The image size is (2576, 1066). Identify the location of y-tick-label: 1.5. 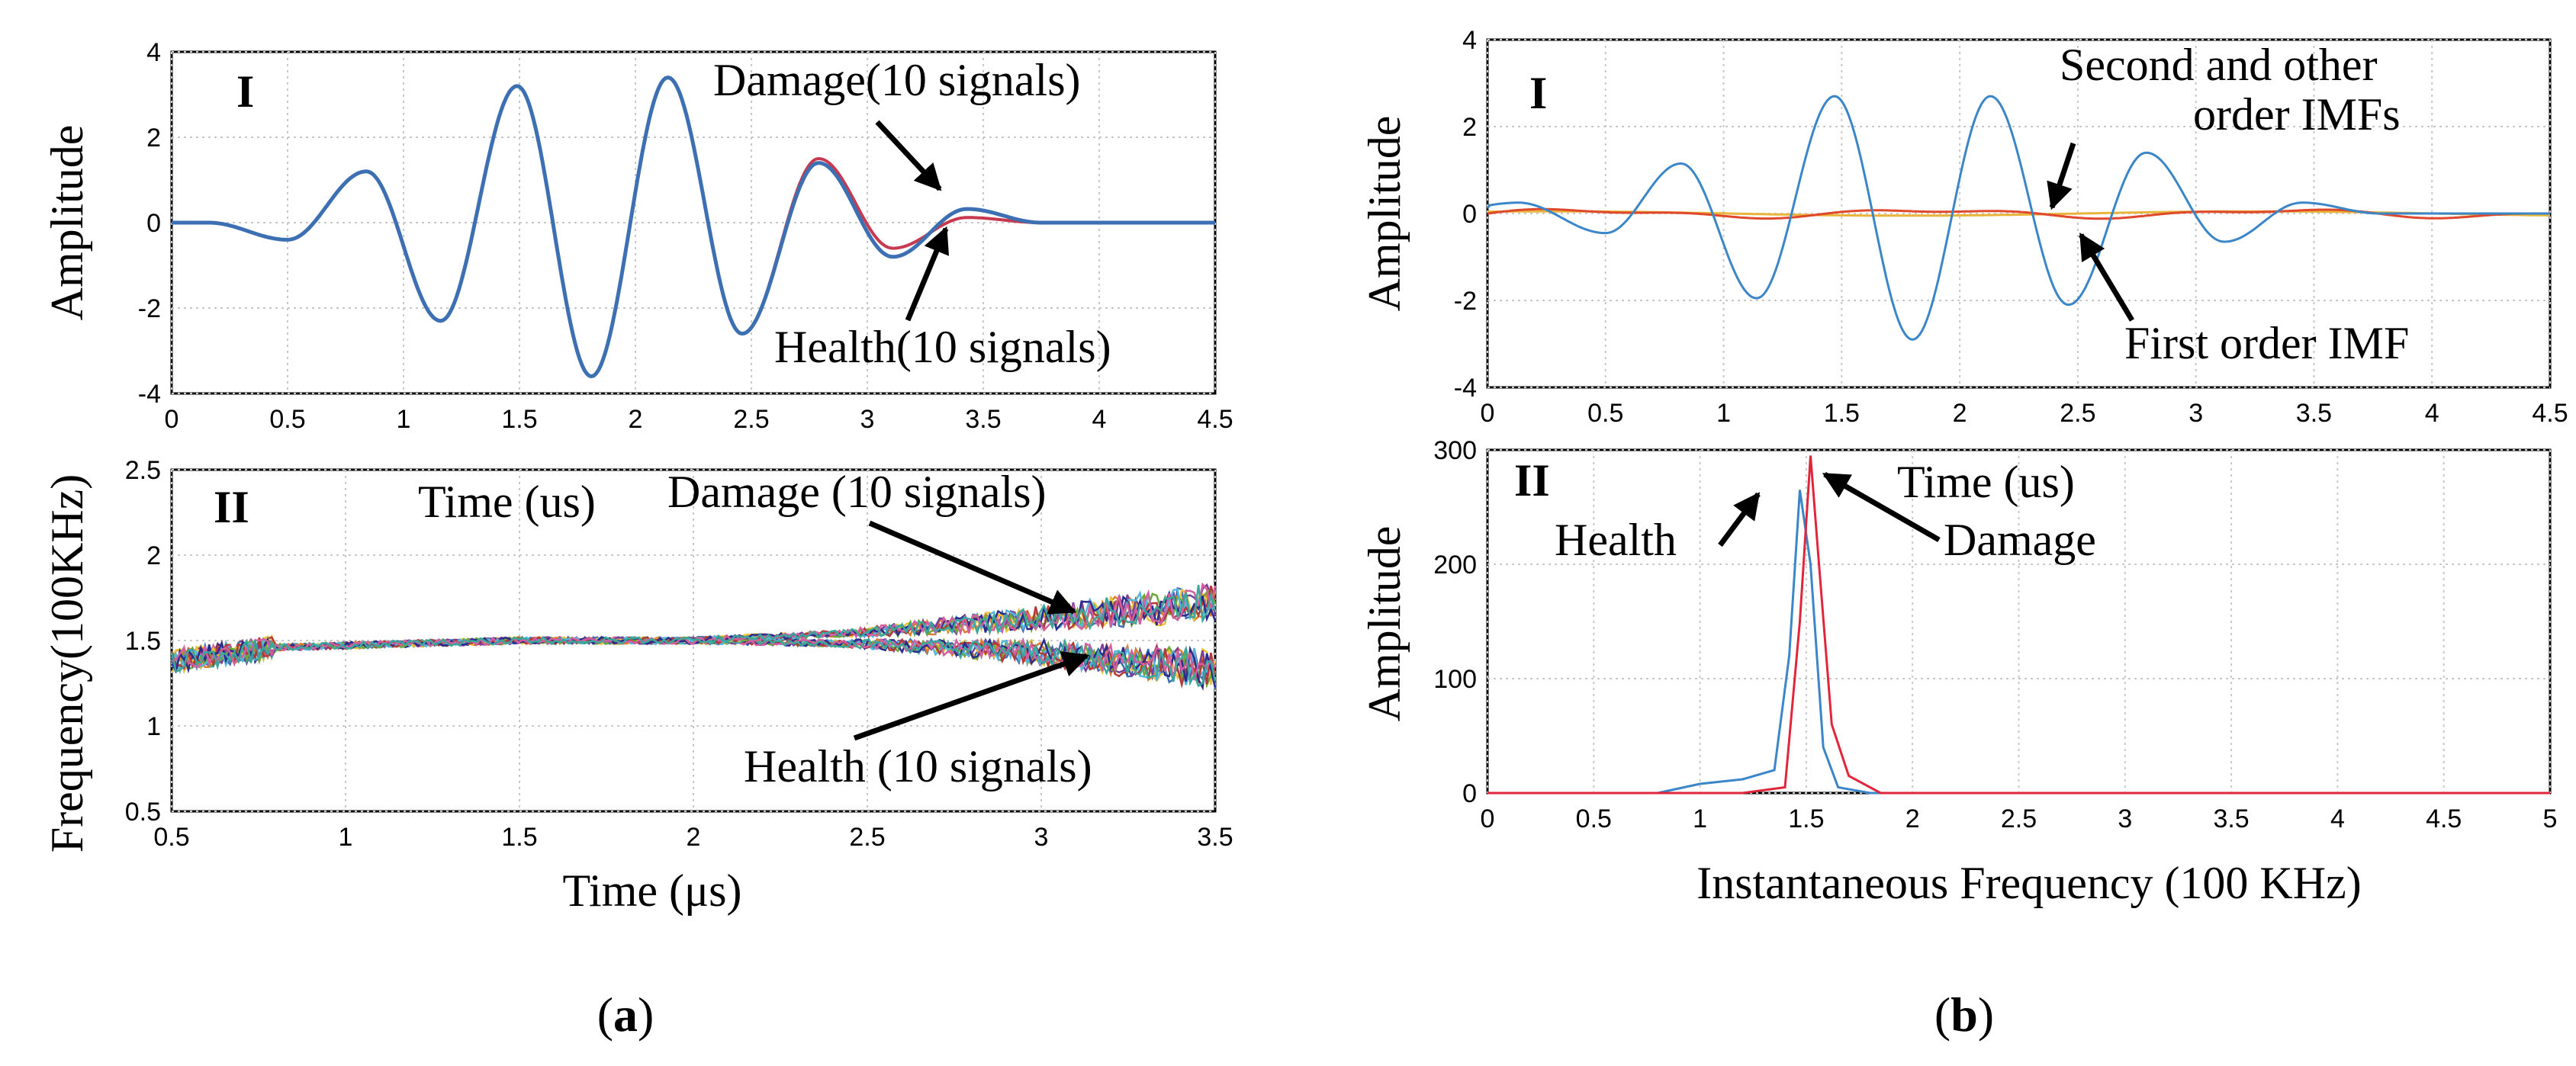
(143, 641).